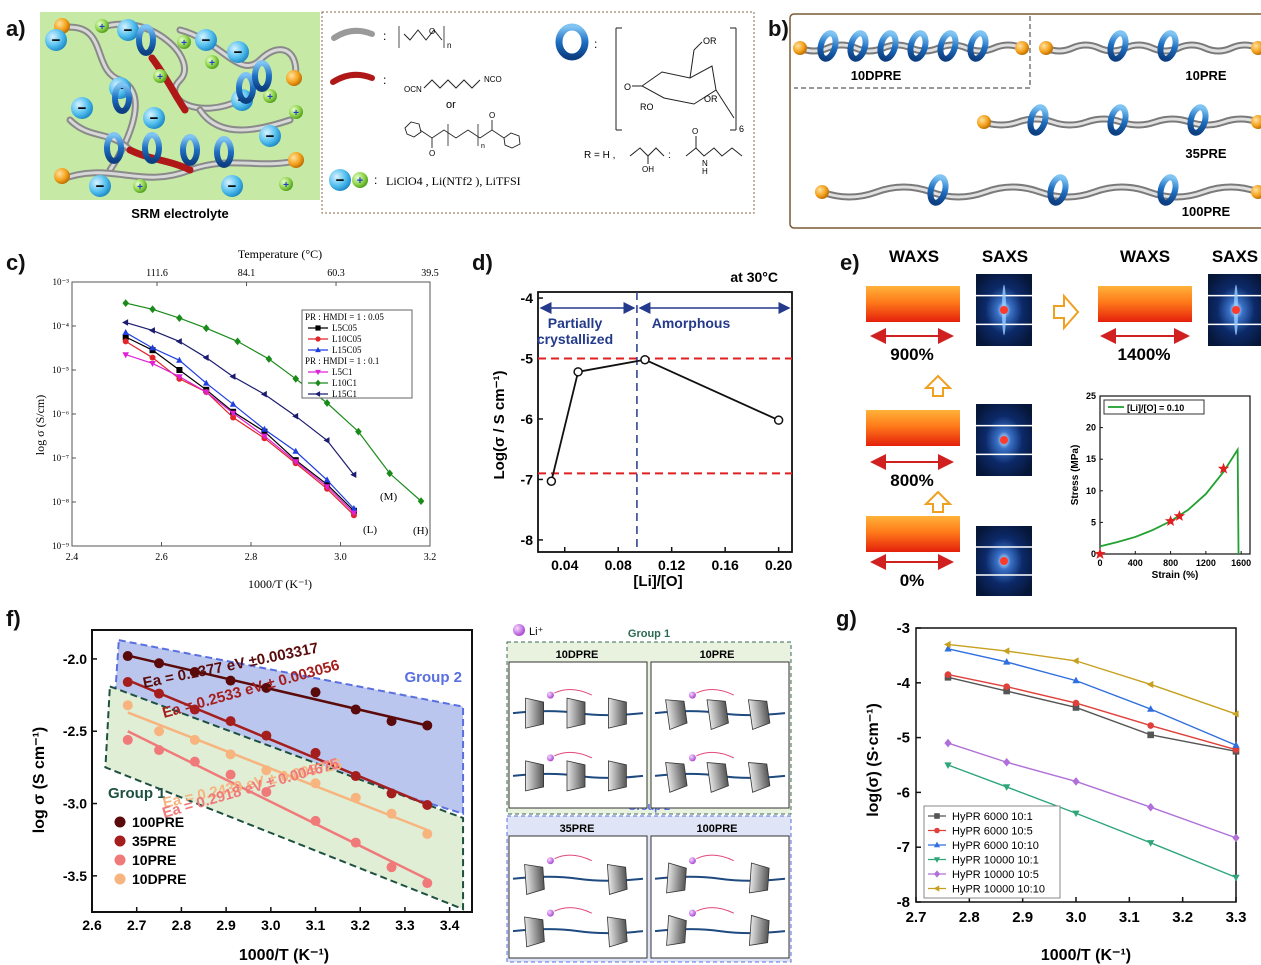 Image resolution: width=1261 pixels, height=965 pixels. What do you see at coordinates (912, 580) in the screenshot?
I see `strain-0: 0%` at bounding box center [912, 580].